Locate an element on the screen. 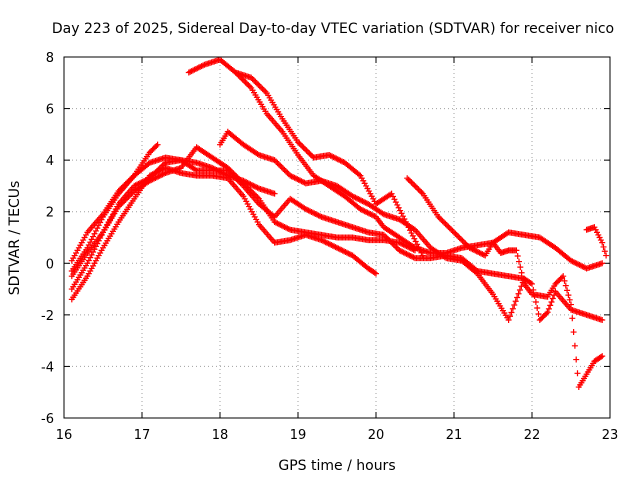 The height and width of the screenshot is (480, 640). y-tick-label: -4 is located at coordinates (47, 367).